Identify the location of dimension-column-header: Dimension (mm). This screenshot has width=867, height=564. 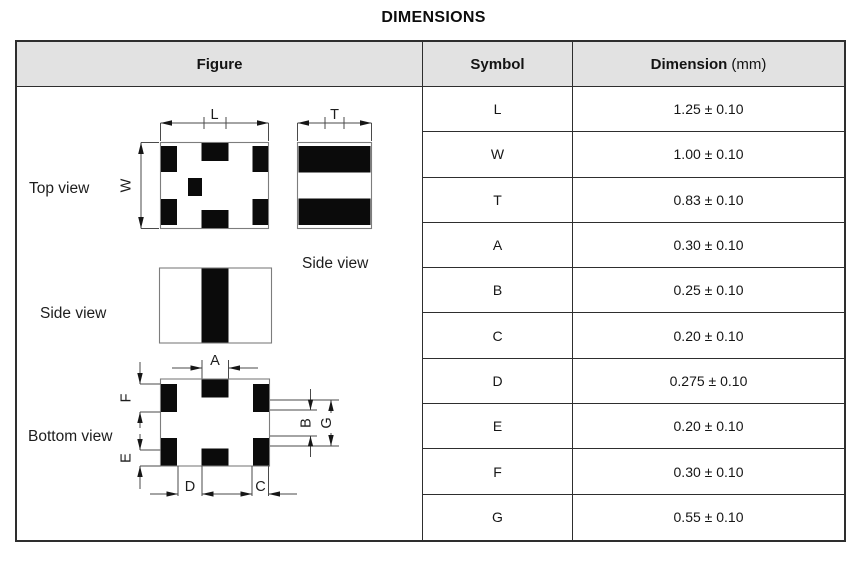
(708, 64).